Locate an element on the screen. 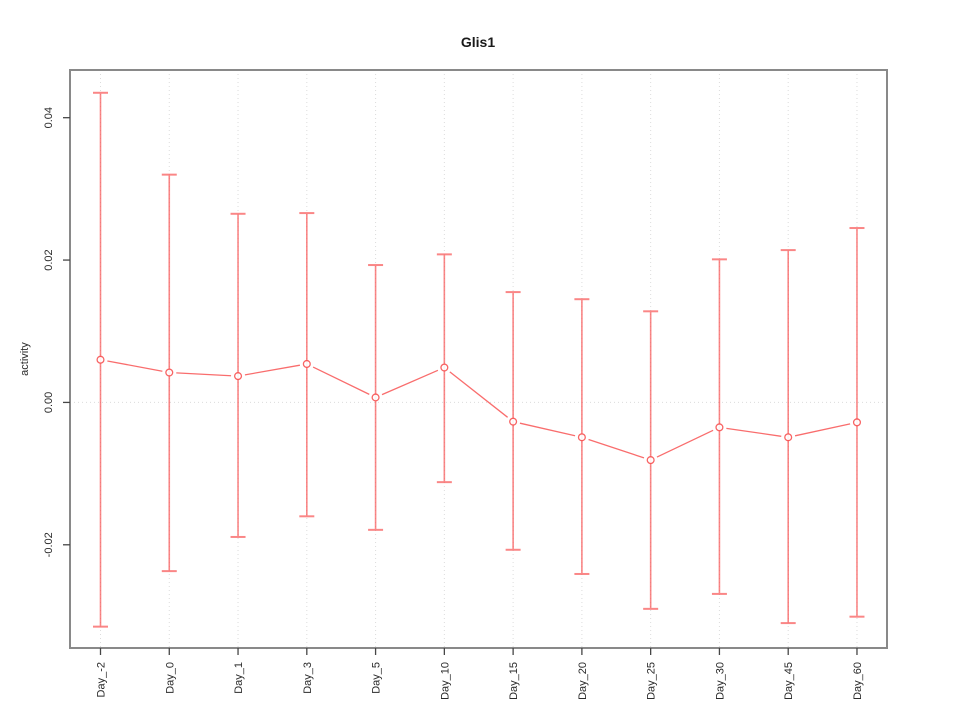 This screenshot has width=960, height=720. series-line is located at coordinates (479, 409).